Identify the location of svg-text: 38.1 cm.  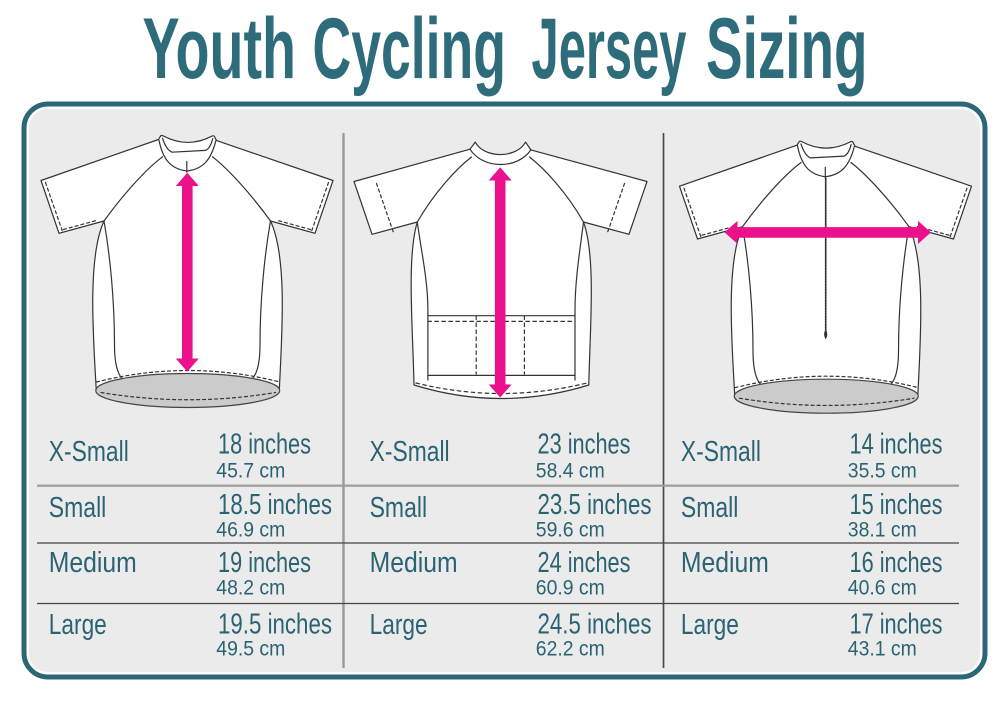
(882, 529).